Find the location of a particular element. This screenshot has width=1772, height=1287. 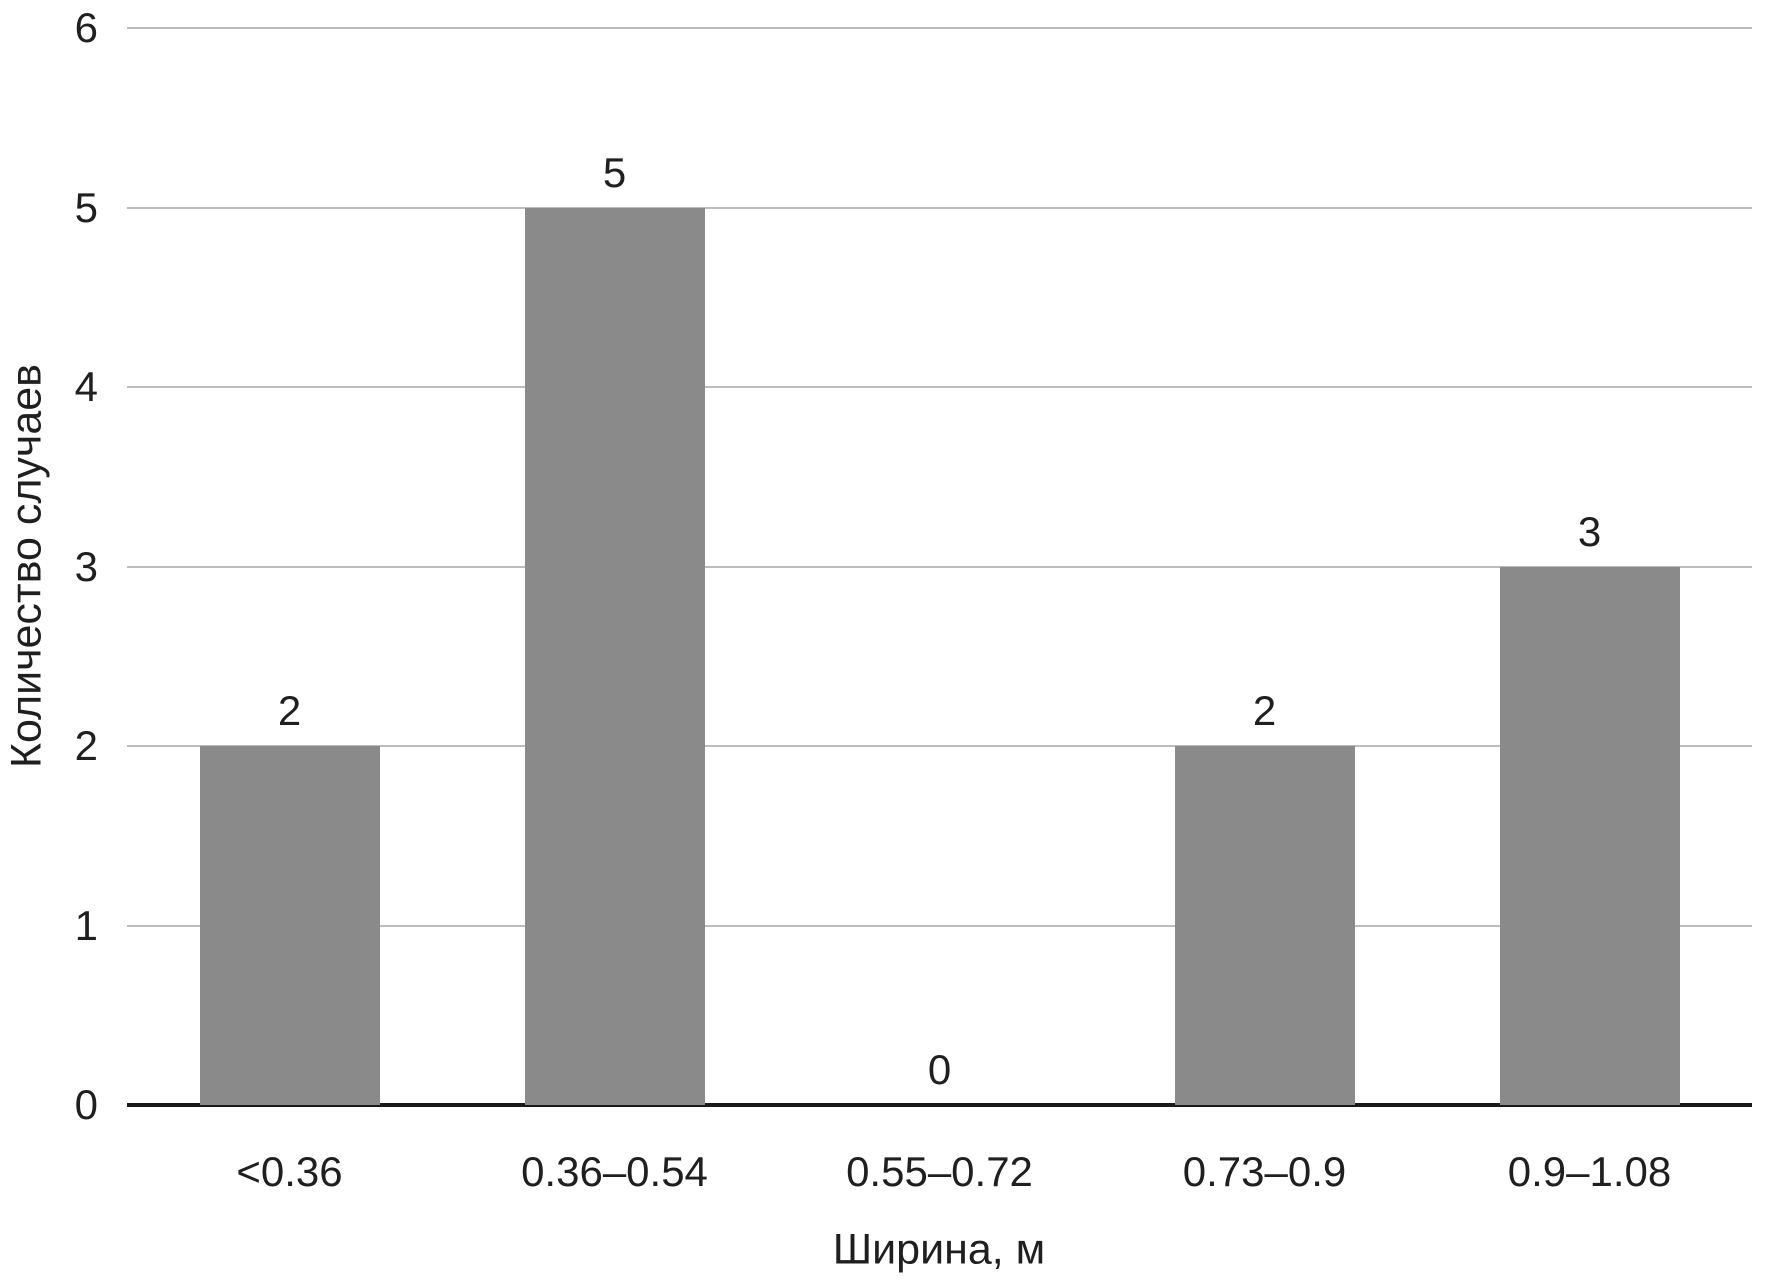

y-tick-label: 5 is located at coordinates (86, 207).